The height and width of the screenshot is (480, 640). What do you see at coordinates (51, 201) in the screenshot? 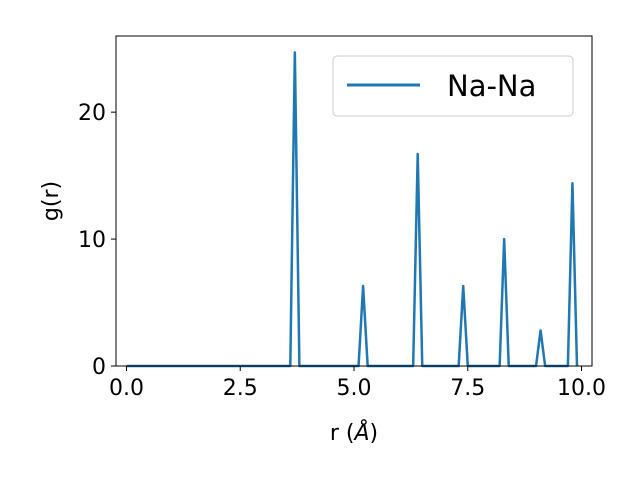
I see `y-axis-label: g(r)` at bounding box center [51, 201].